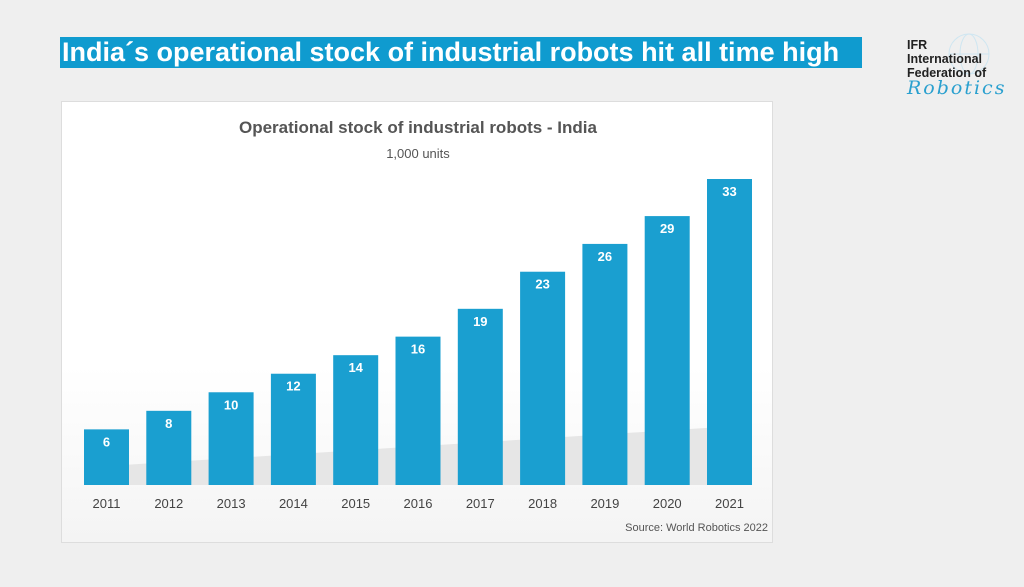 This screenshot has width=1024, height=587. What do you see at coordinates (293, 386) in the screenshot?
I see `data-label: 12` at bounding box center [293, 386].